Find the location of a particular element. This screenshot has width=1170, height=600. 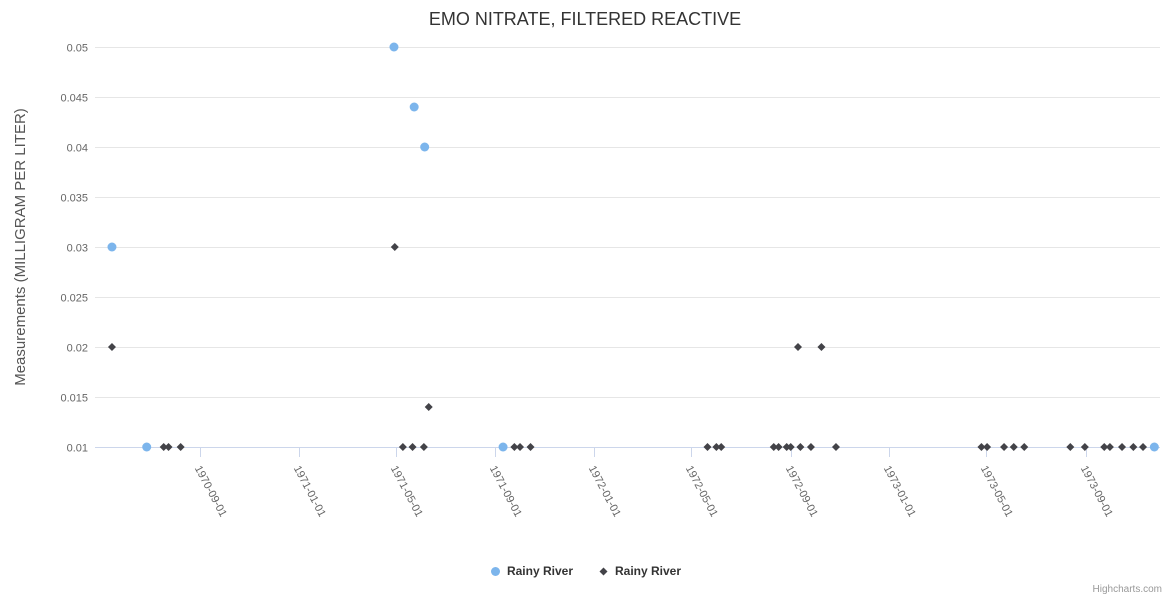

x-axis-label: 1972-01-01 is located at coordinates (604, 491).